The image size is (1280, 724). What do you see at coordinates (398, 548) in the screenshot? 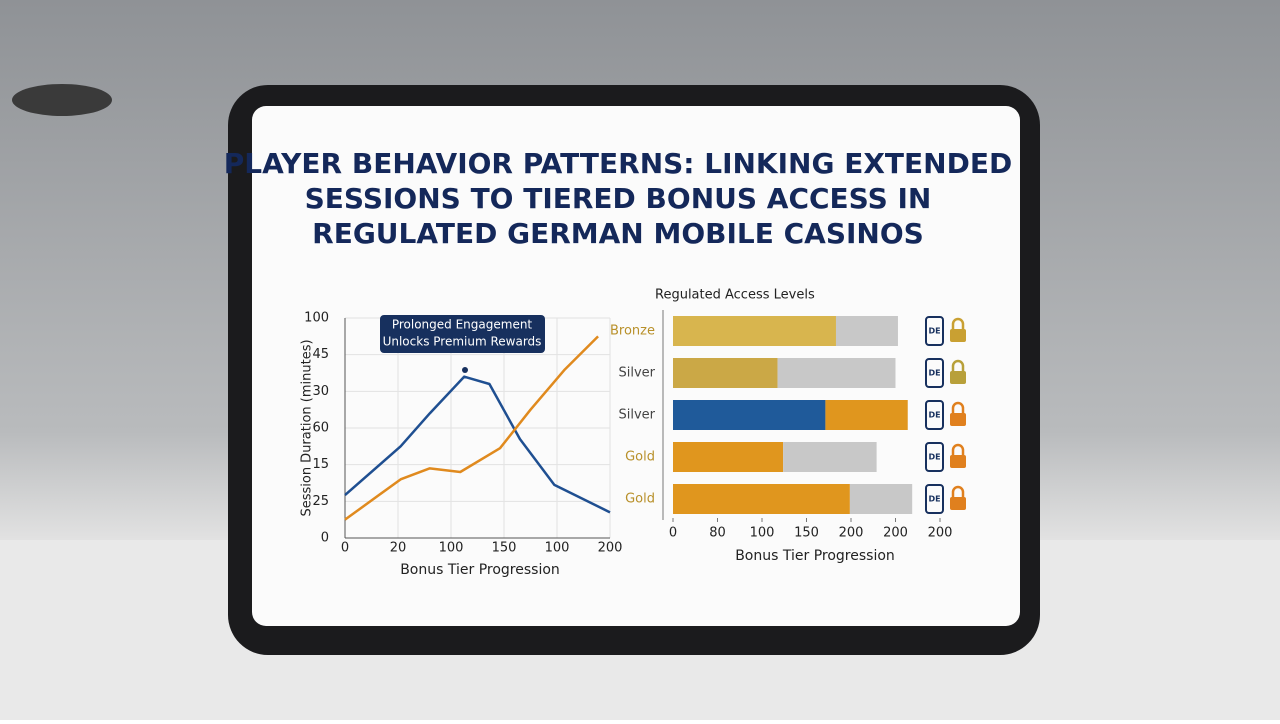
I see `x-tick-label: 20` at bounding box center [398, 548].